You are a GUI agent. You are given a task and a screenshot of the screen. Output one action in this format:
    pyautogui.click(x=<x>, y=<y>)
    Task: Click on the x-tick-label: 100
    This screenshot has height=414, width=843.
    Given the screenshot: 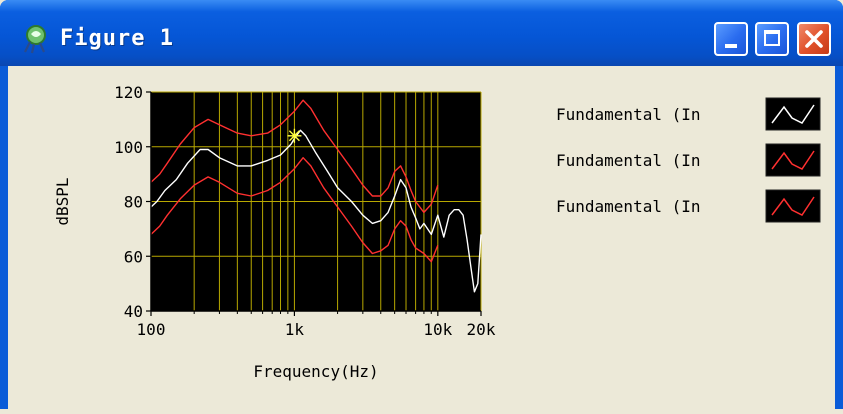 What is the action you would take?
    pyautogui.click(x=151, y=329)
    